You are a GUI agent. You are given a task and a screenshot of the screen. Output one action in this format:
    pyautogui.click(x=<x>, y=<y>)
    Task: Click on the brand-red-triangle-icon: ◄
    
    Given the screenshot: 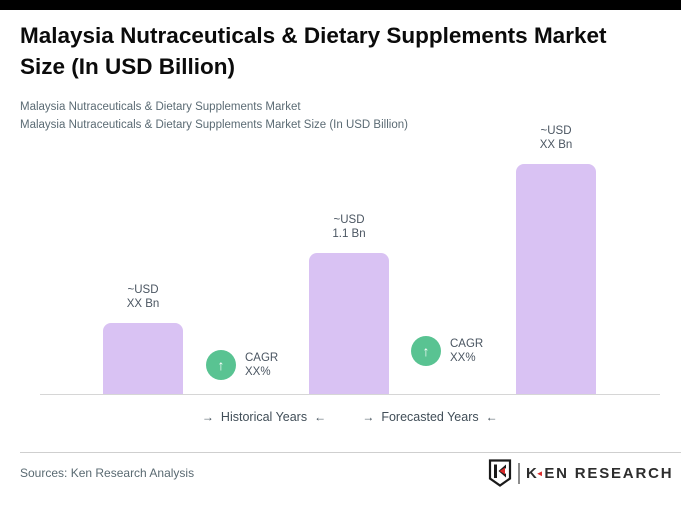 What is the action you would take?
    pyautogui.click(x=540, y=473)
    